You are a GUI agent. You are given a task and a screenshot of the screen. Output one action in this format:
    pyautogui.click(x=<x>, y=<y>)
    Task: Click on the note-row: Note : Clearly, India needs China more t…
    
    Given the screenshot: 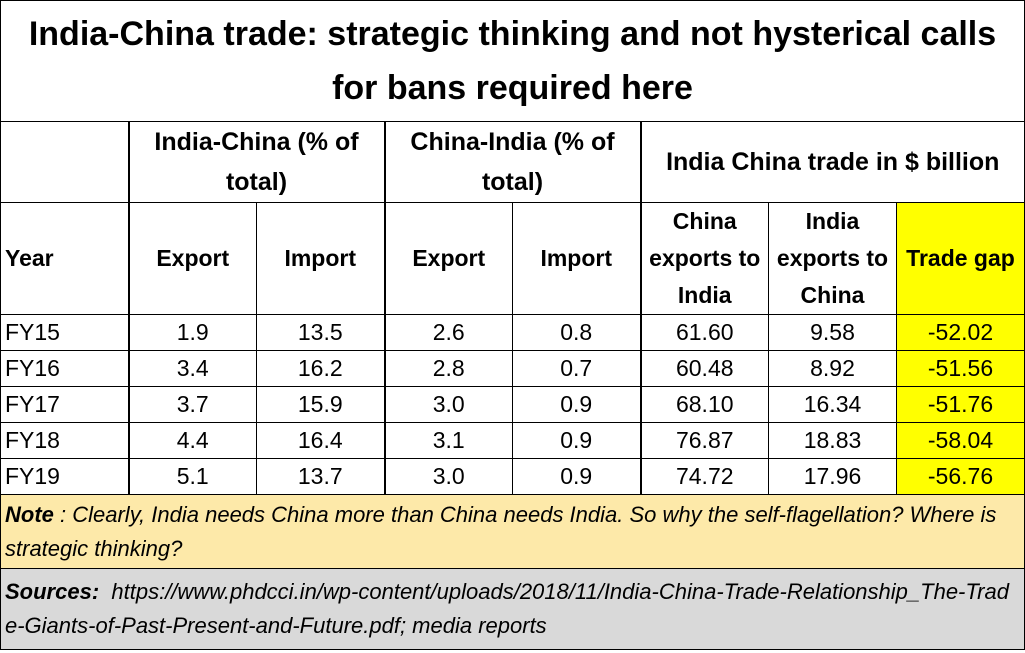 What is the action you would take?
    pyautogui.click(x=512, y=531)
    